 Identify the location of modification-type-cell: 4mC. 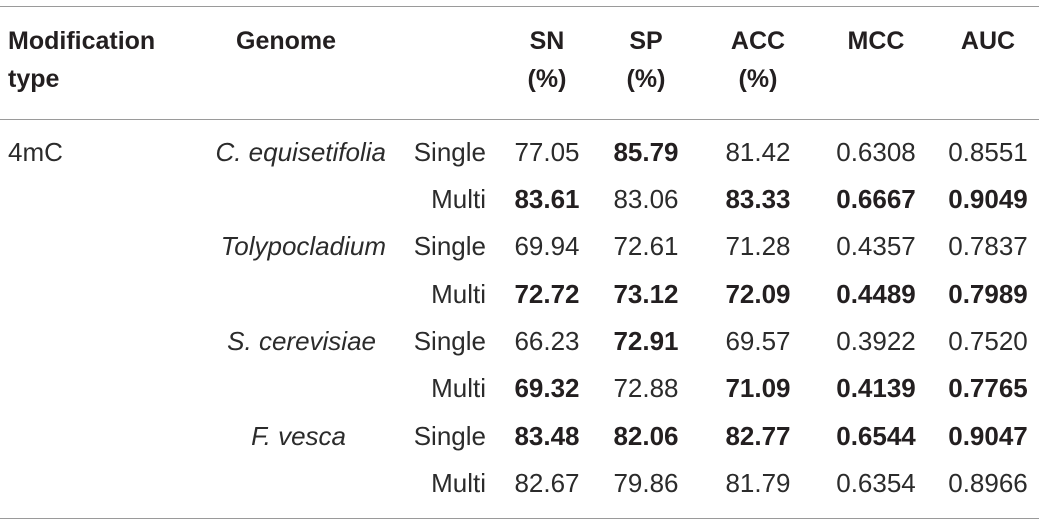
(35, 152).